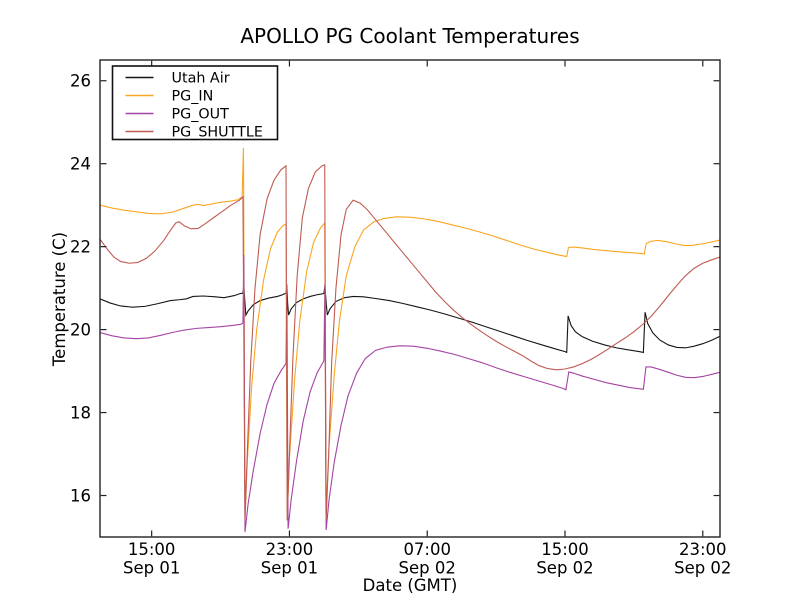 This screenshot has height=600, width=800. I want to click on legend-entry-pg-in: PG_IN, so click(169, 97).